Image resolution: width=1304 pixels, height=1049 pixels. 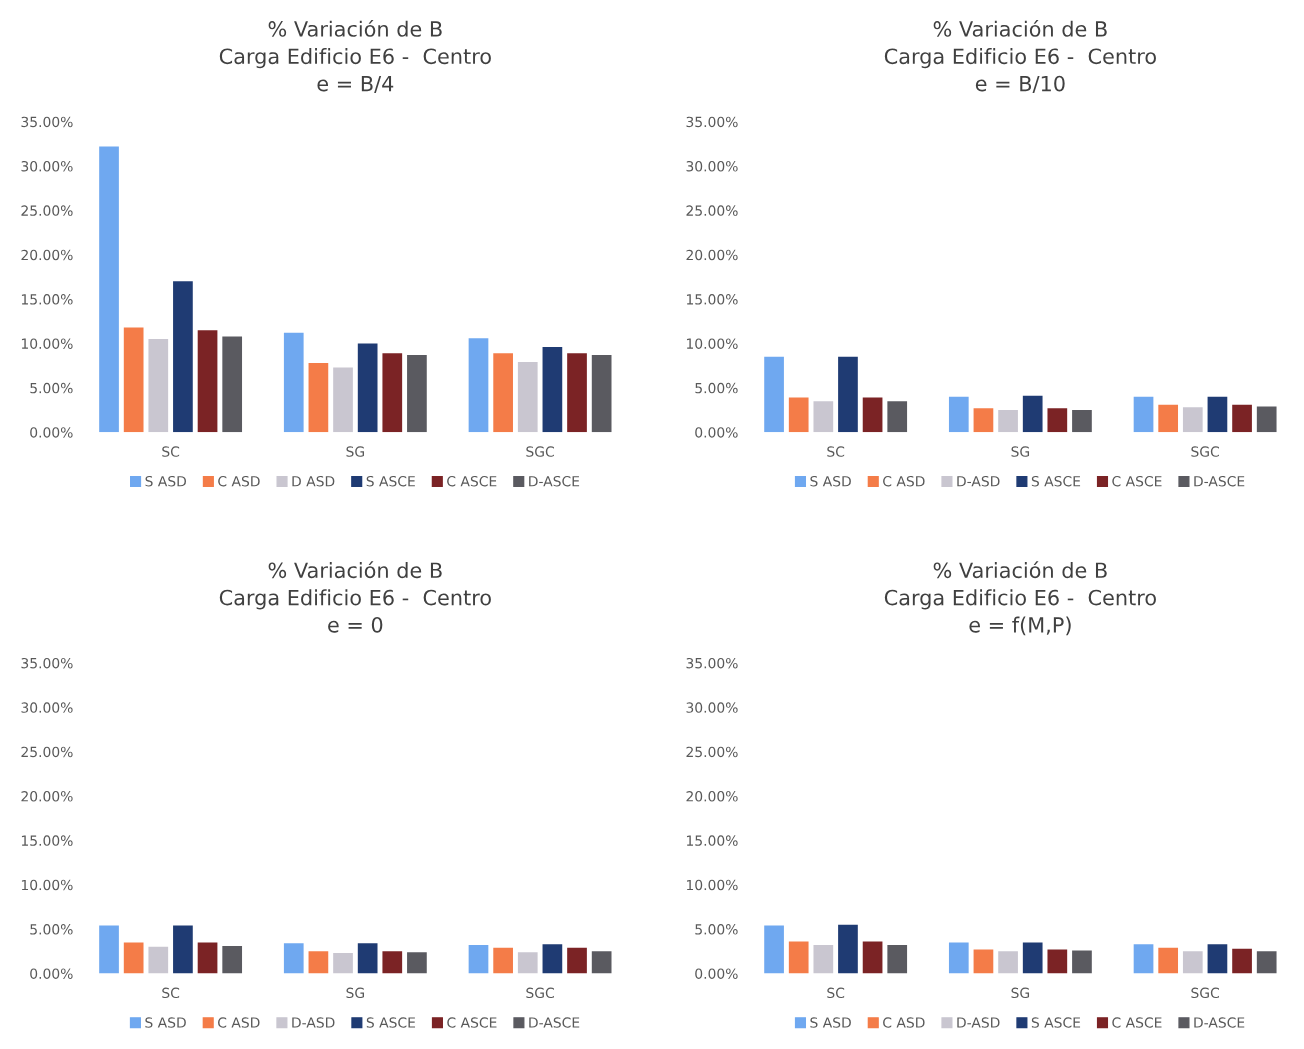 What do you see at coordinates (355, 597) in the screenshot?
I see `chart-title: % Variación de B Carga Edificio E6 - Centro e = 0` at bounding box center [355, 597].